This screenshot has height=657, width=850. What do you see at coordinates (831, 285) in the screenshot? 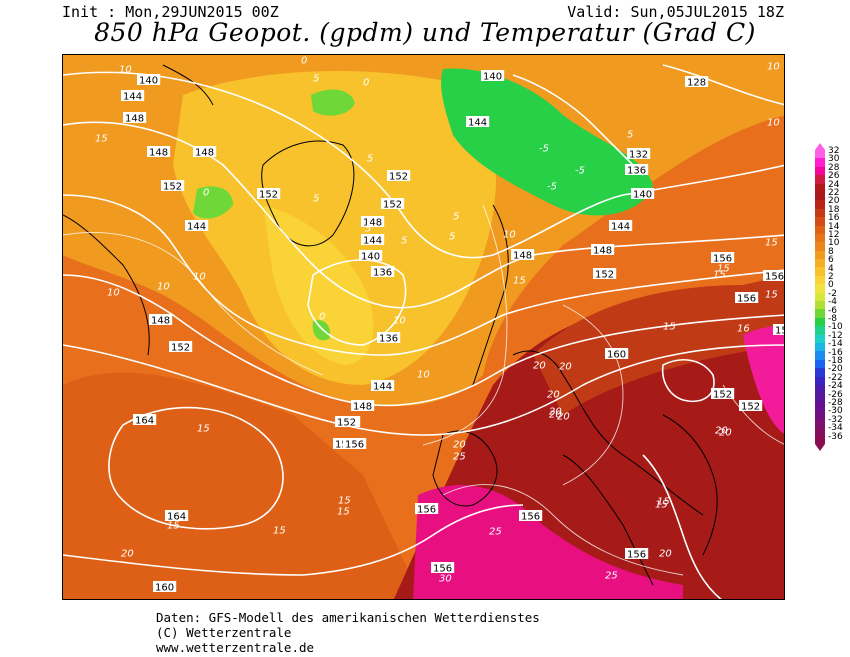
I see `scale-label: 0` at bounding box center [831, 285].